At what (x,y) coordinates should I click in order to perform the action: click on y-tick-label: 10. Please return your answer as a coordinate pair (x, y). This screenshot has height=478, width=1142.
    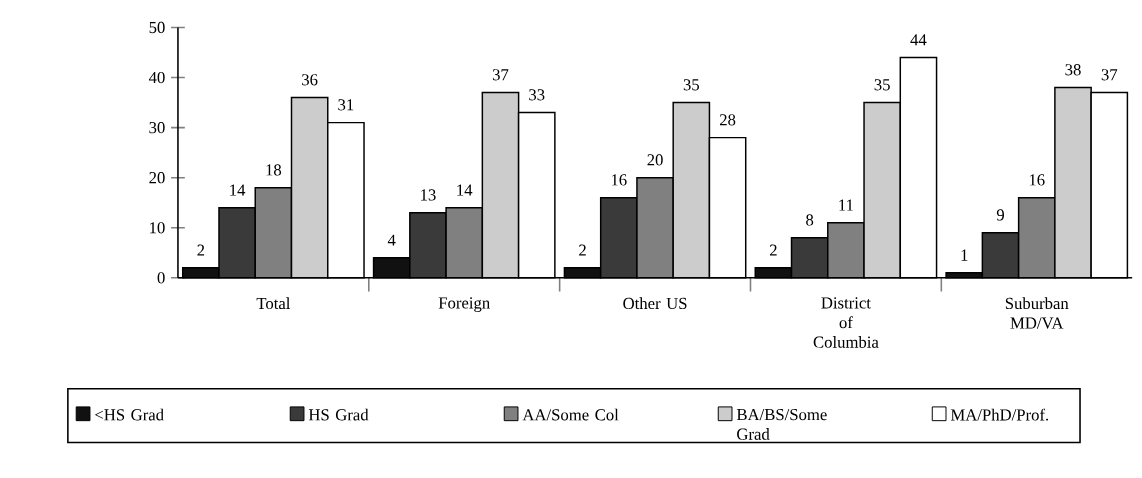
    Looking at the image, I should click on (157, 228).